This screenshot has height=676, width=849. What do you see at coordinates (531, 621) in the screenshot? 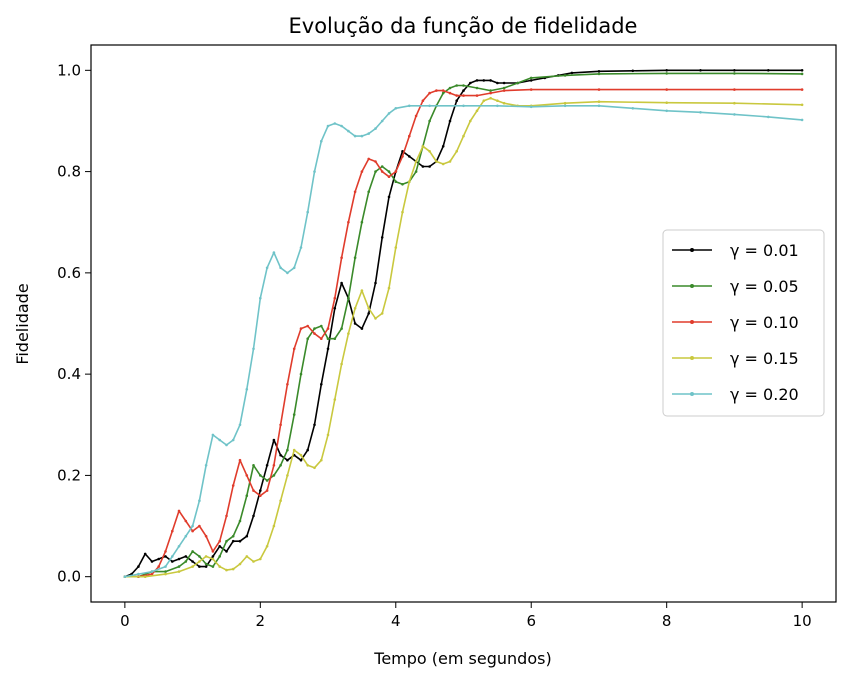
I see `x-tick-label: 6` at bounding box center [531, 621].